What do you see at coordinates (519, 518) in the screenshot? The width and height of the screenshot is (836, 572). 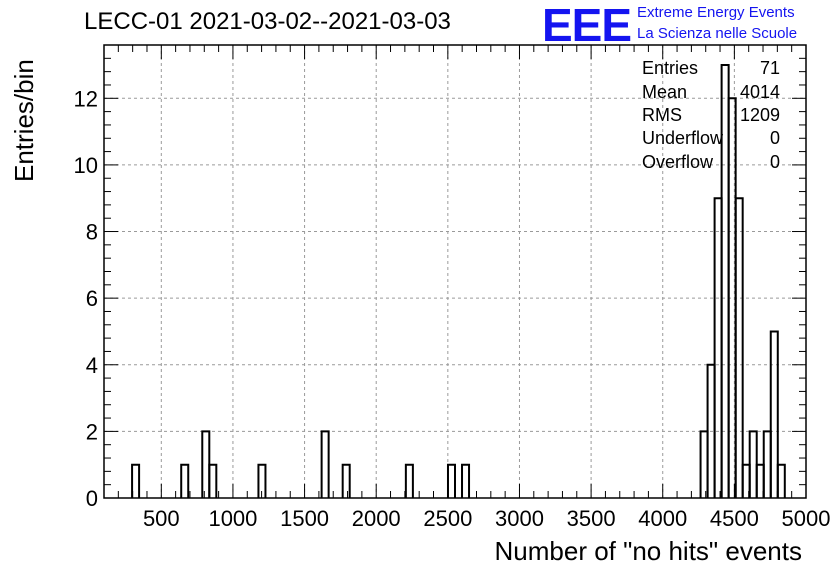 I see `x-tick-label: 3000` at bounding box center [519, 518].